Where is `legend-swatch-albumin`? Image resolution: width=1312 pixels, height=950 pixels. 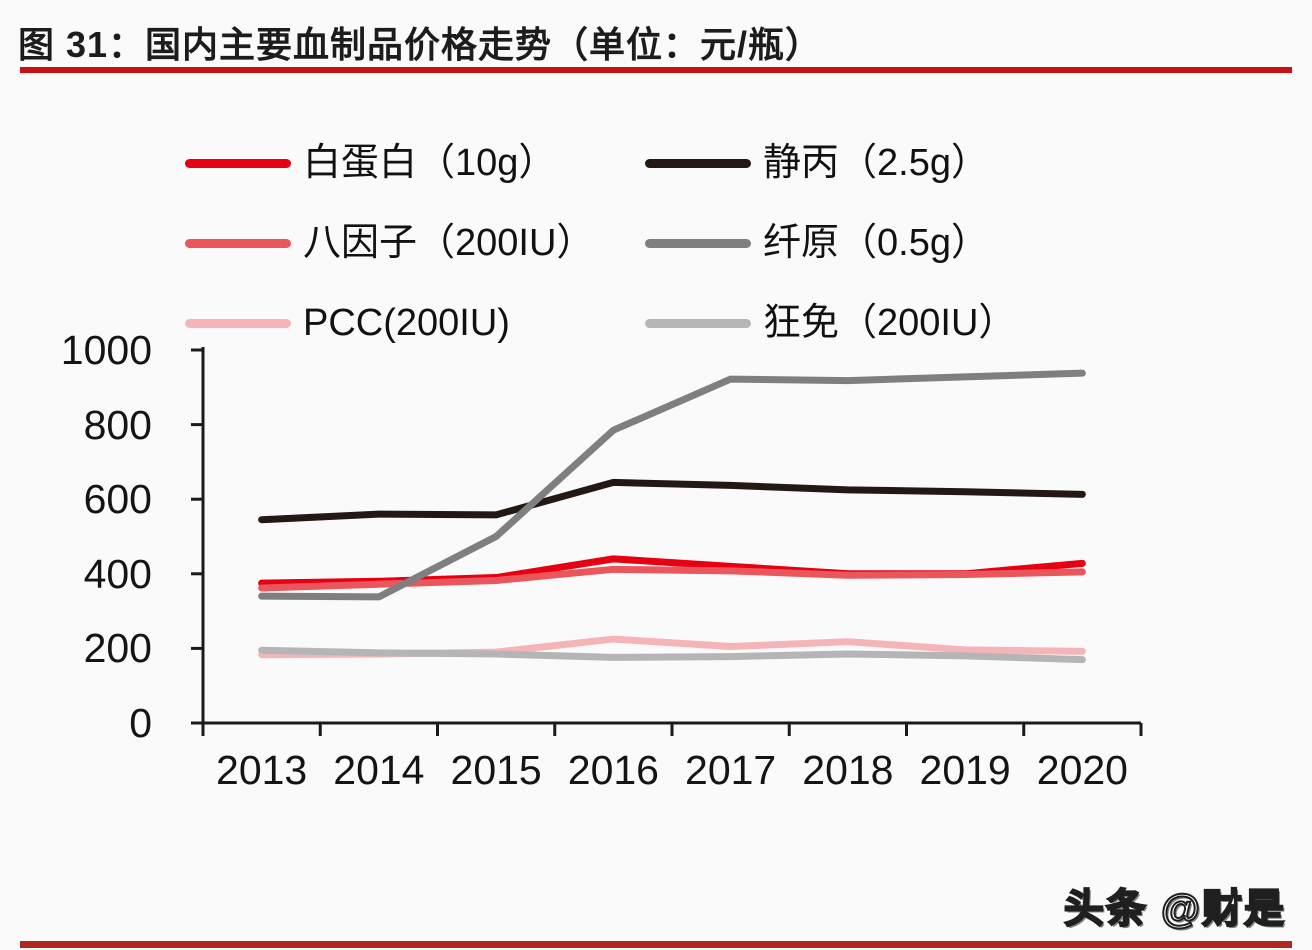 legend-swatch-albumin is located at coordinates (238, 163).